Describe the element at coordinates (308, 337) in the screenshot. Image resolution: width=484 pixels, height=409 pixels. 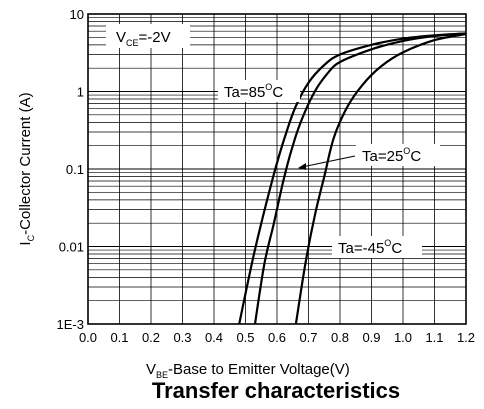
I see `x-tick-label: 0.7` at that location.